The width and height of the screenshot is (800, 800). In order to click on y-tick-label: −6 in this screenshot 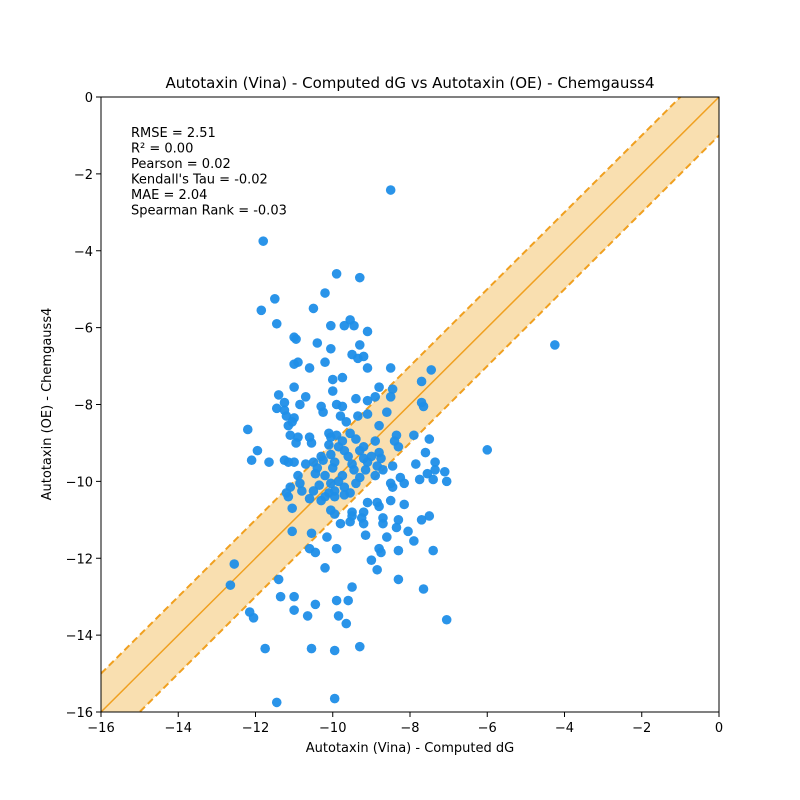, I will do `click(83, 329)`.